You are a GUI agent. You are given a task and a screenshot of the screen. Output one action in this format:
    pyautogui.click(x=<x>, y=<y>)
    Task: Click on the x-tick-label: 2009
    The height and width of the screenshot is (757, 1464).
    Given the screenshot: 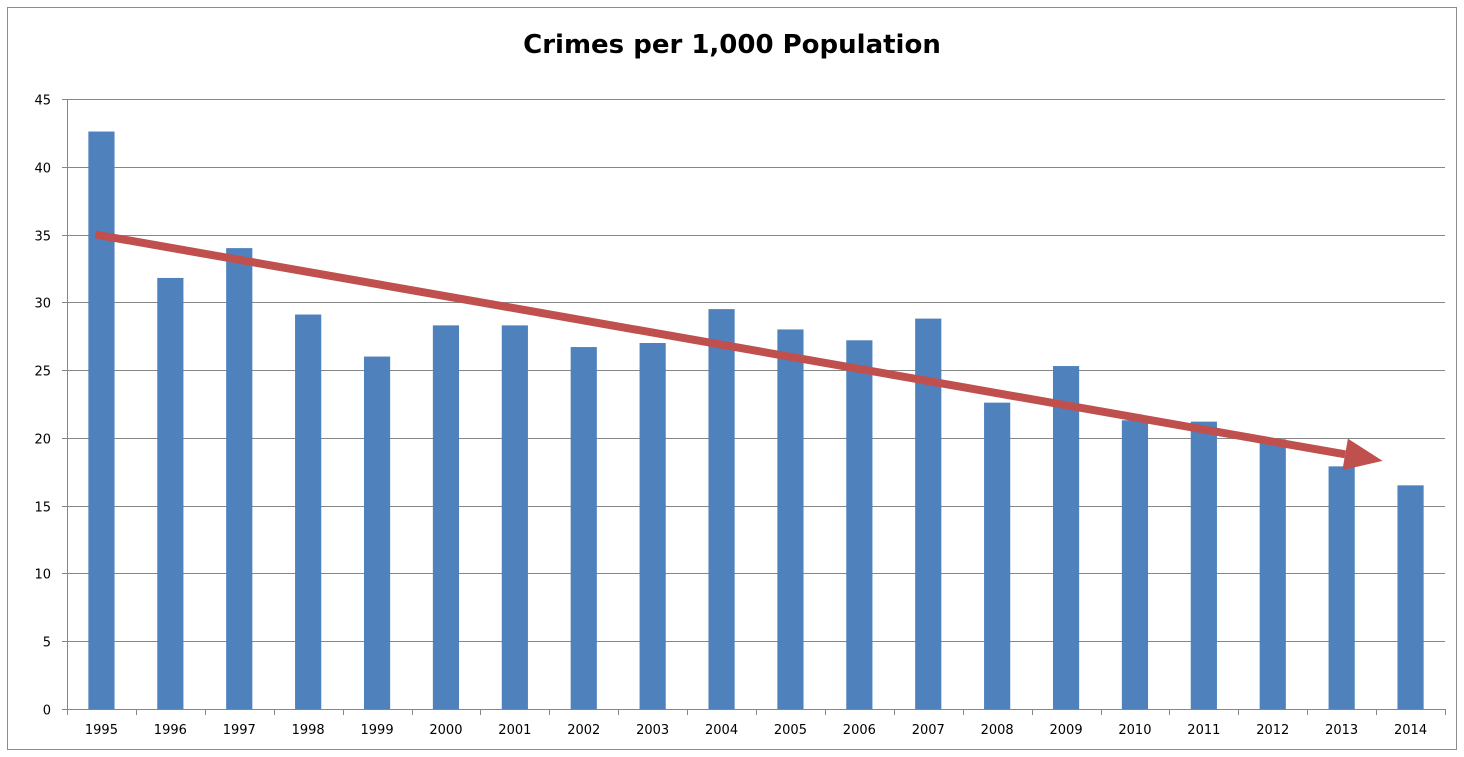 What is the action you would take?
    pyautogui.click(x=1066, y=730)
    